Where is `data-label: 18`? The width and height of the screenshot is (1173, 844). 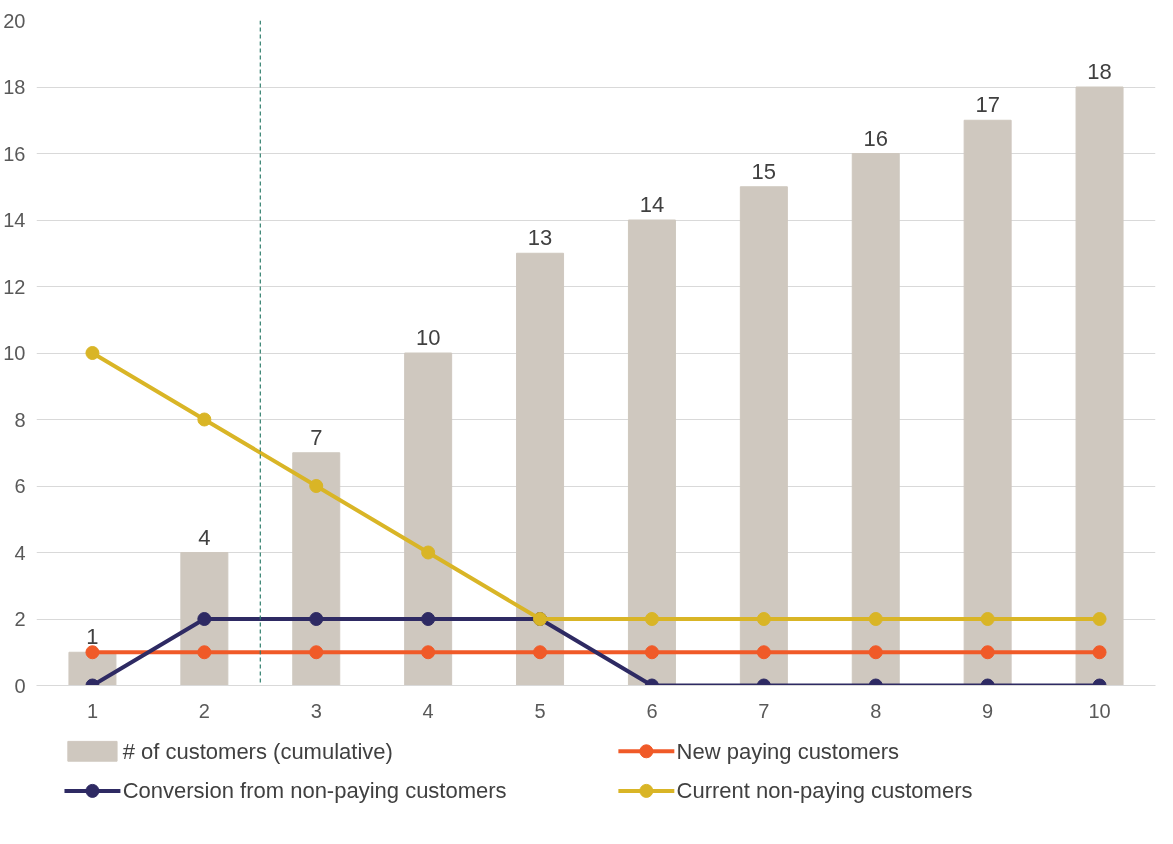 data-label: 18 is located at coordinates (1099, 71).